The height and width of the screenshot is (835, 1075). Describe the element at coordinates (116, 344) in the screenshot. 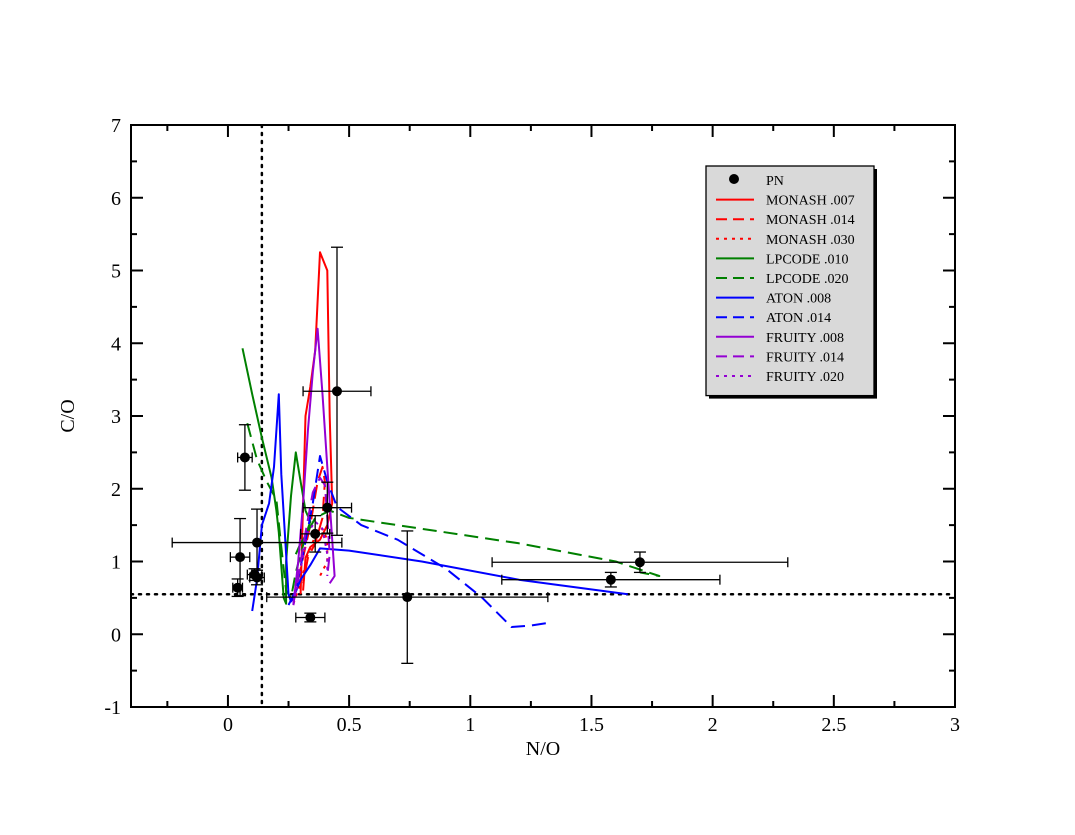

I see `y-tick-label: 4` at that location.